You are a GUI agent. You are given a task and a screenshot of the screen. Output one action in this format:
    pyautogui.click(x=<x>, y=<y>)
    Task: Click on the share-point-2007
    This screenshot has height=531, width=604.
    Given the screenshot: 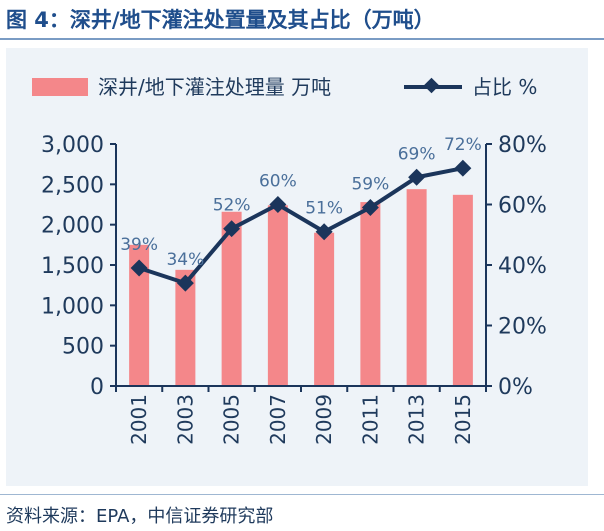 What is the action you would take?
    pyautogui.click(x=278, y=204)
    